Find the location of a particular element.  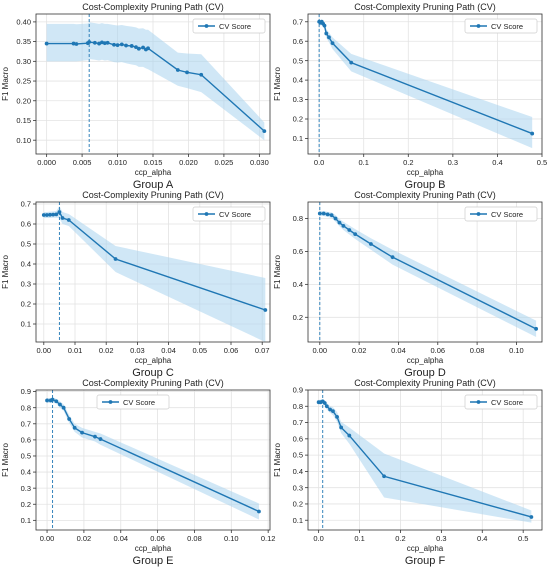

x-tick-label: 0.3 is located at coordinates (441, 538).